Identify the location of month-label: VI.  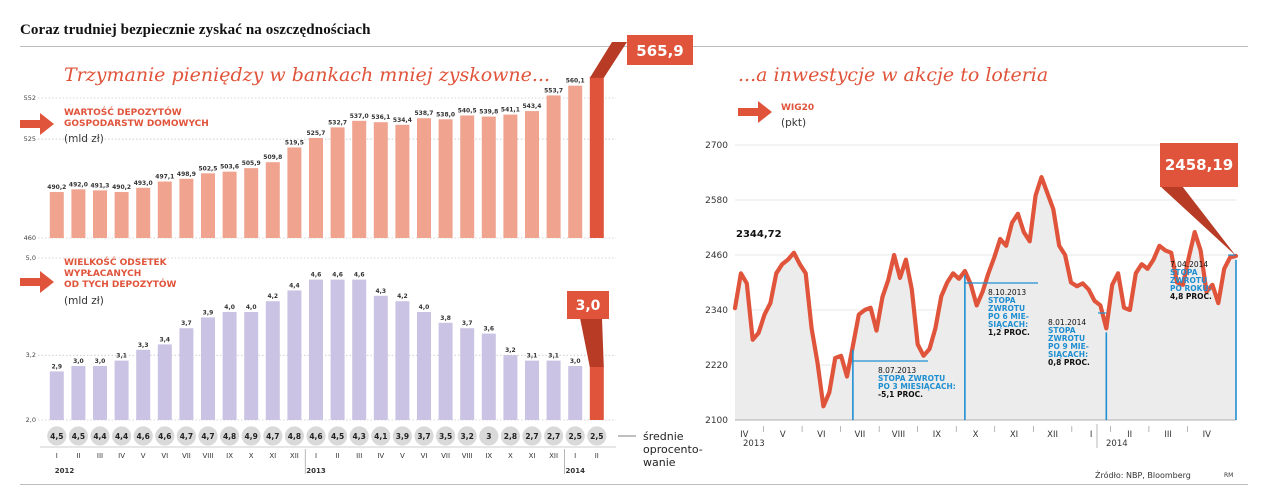
(164, 456).